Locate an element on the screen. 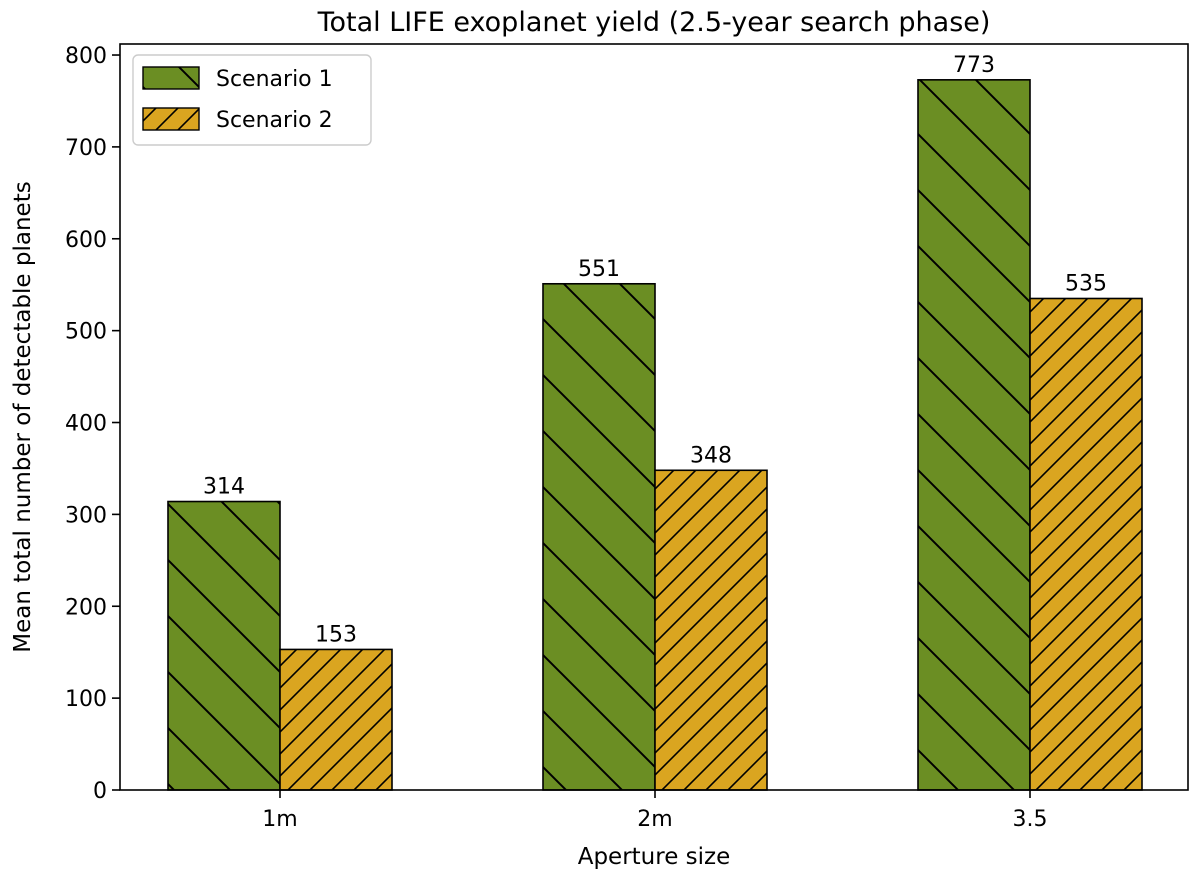 The height and width of the screenshot is (878, 1200). legend: Scenario 1 Scenario 2 is located at coordinates (252, 100).